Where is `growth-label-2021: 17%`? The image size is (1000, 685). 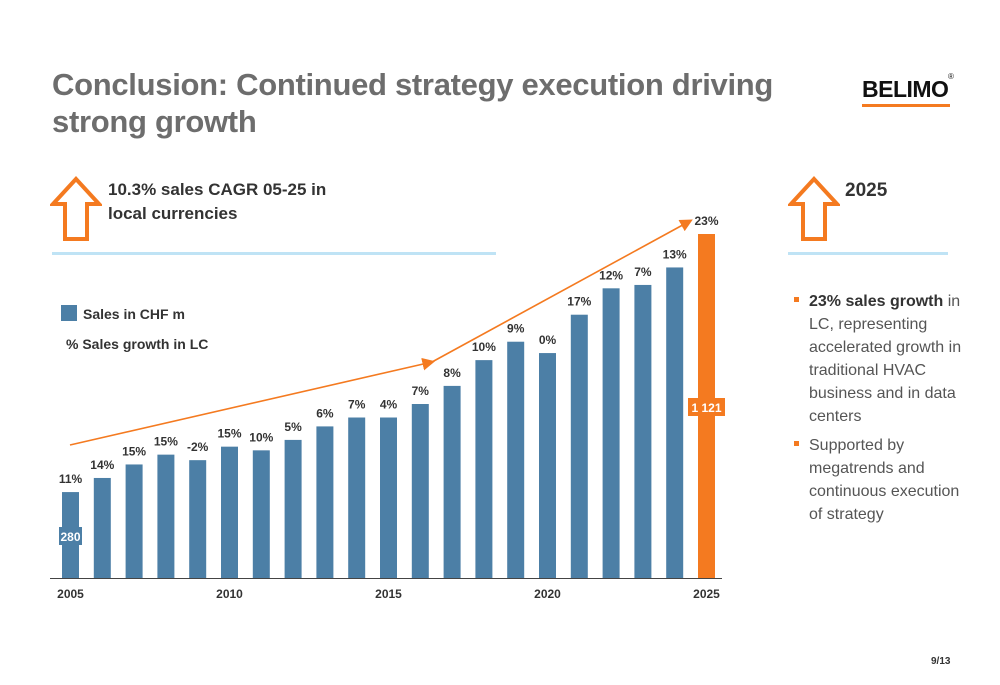
growth-label-2021: 17% is located at coordinates (579, 302).